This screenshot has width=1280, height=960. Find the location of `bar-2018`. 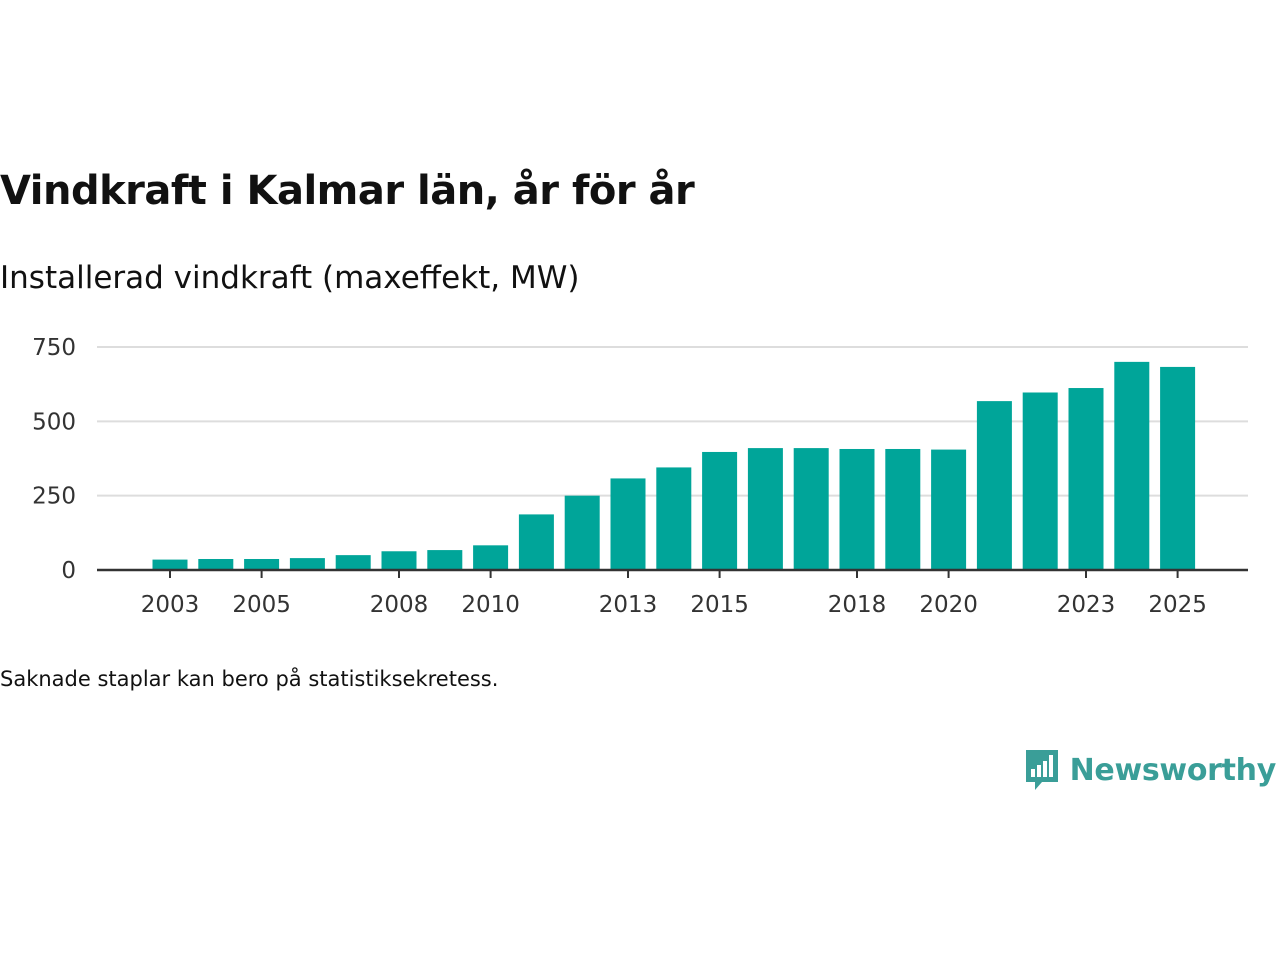

bar-2018 is located at coordinates (857, 509).